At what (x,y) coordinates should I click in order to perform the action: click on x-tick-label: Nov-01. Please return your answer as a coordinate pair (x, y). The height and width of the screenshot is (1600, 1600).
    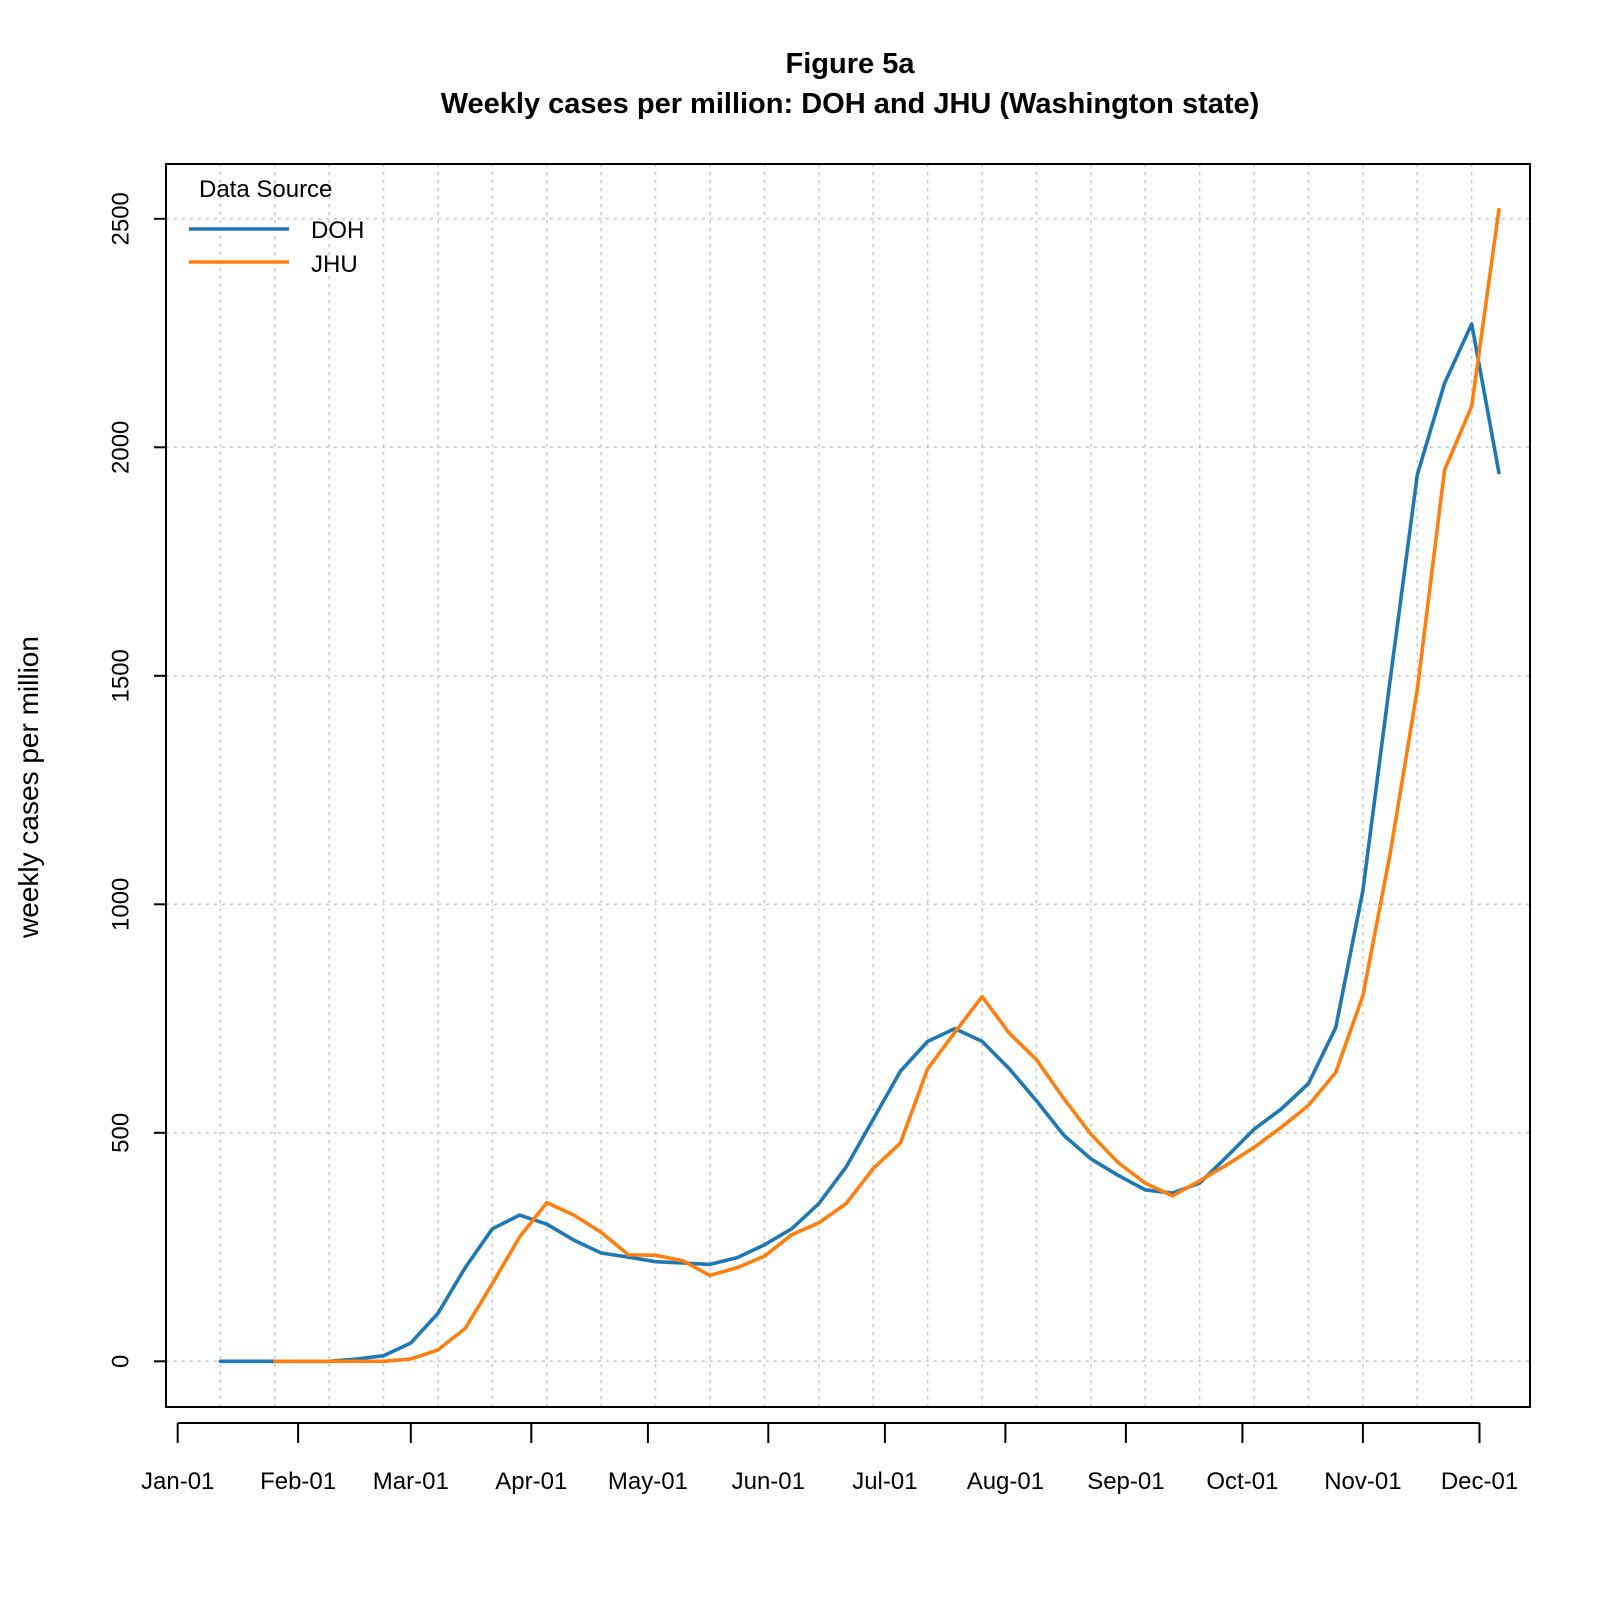
    Looking at the image, I should click on (1362, 1481).